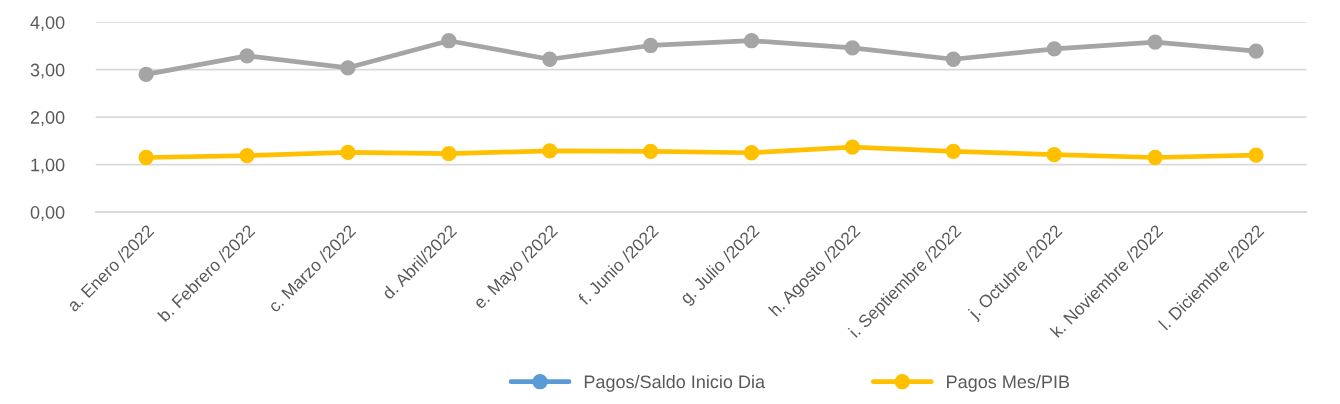 The width and height of the screenshot is (1340, 404). What do you see at coordinates (675, 383) in the screenshot?
I see `legend-label: Pagos/Saldo Inicio Dia` at bounding box center [675, 383].